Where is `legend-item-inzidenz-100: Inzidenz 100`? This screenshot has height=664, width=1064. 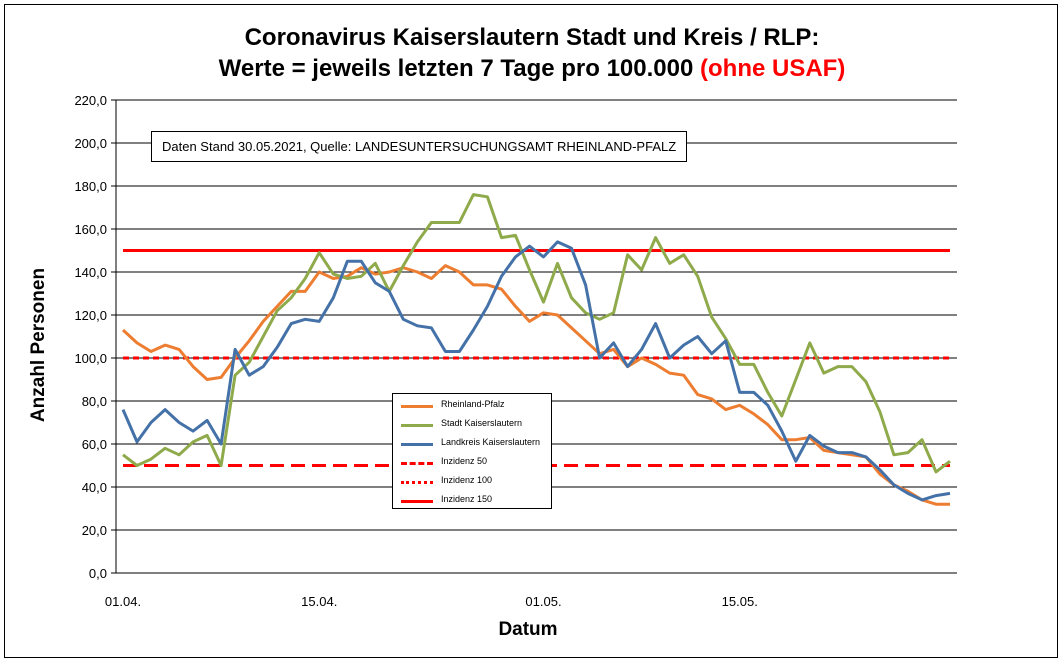
legend-item-inzidenz-100: Inzidenz 100 is located at coordinates (472, 481).